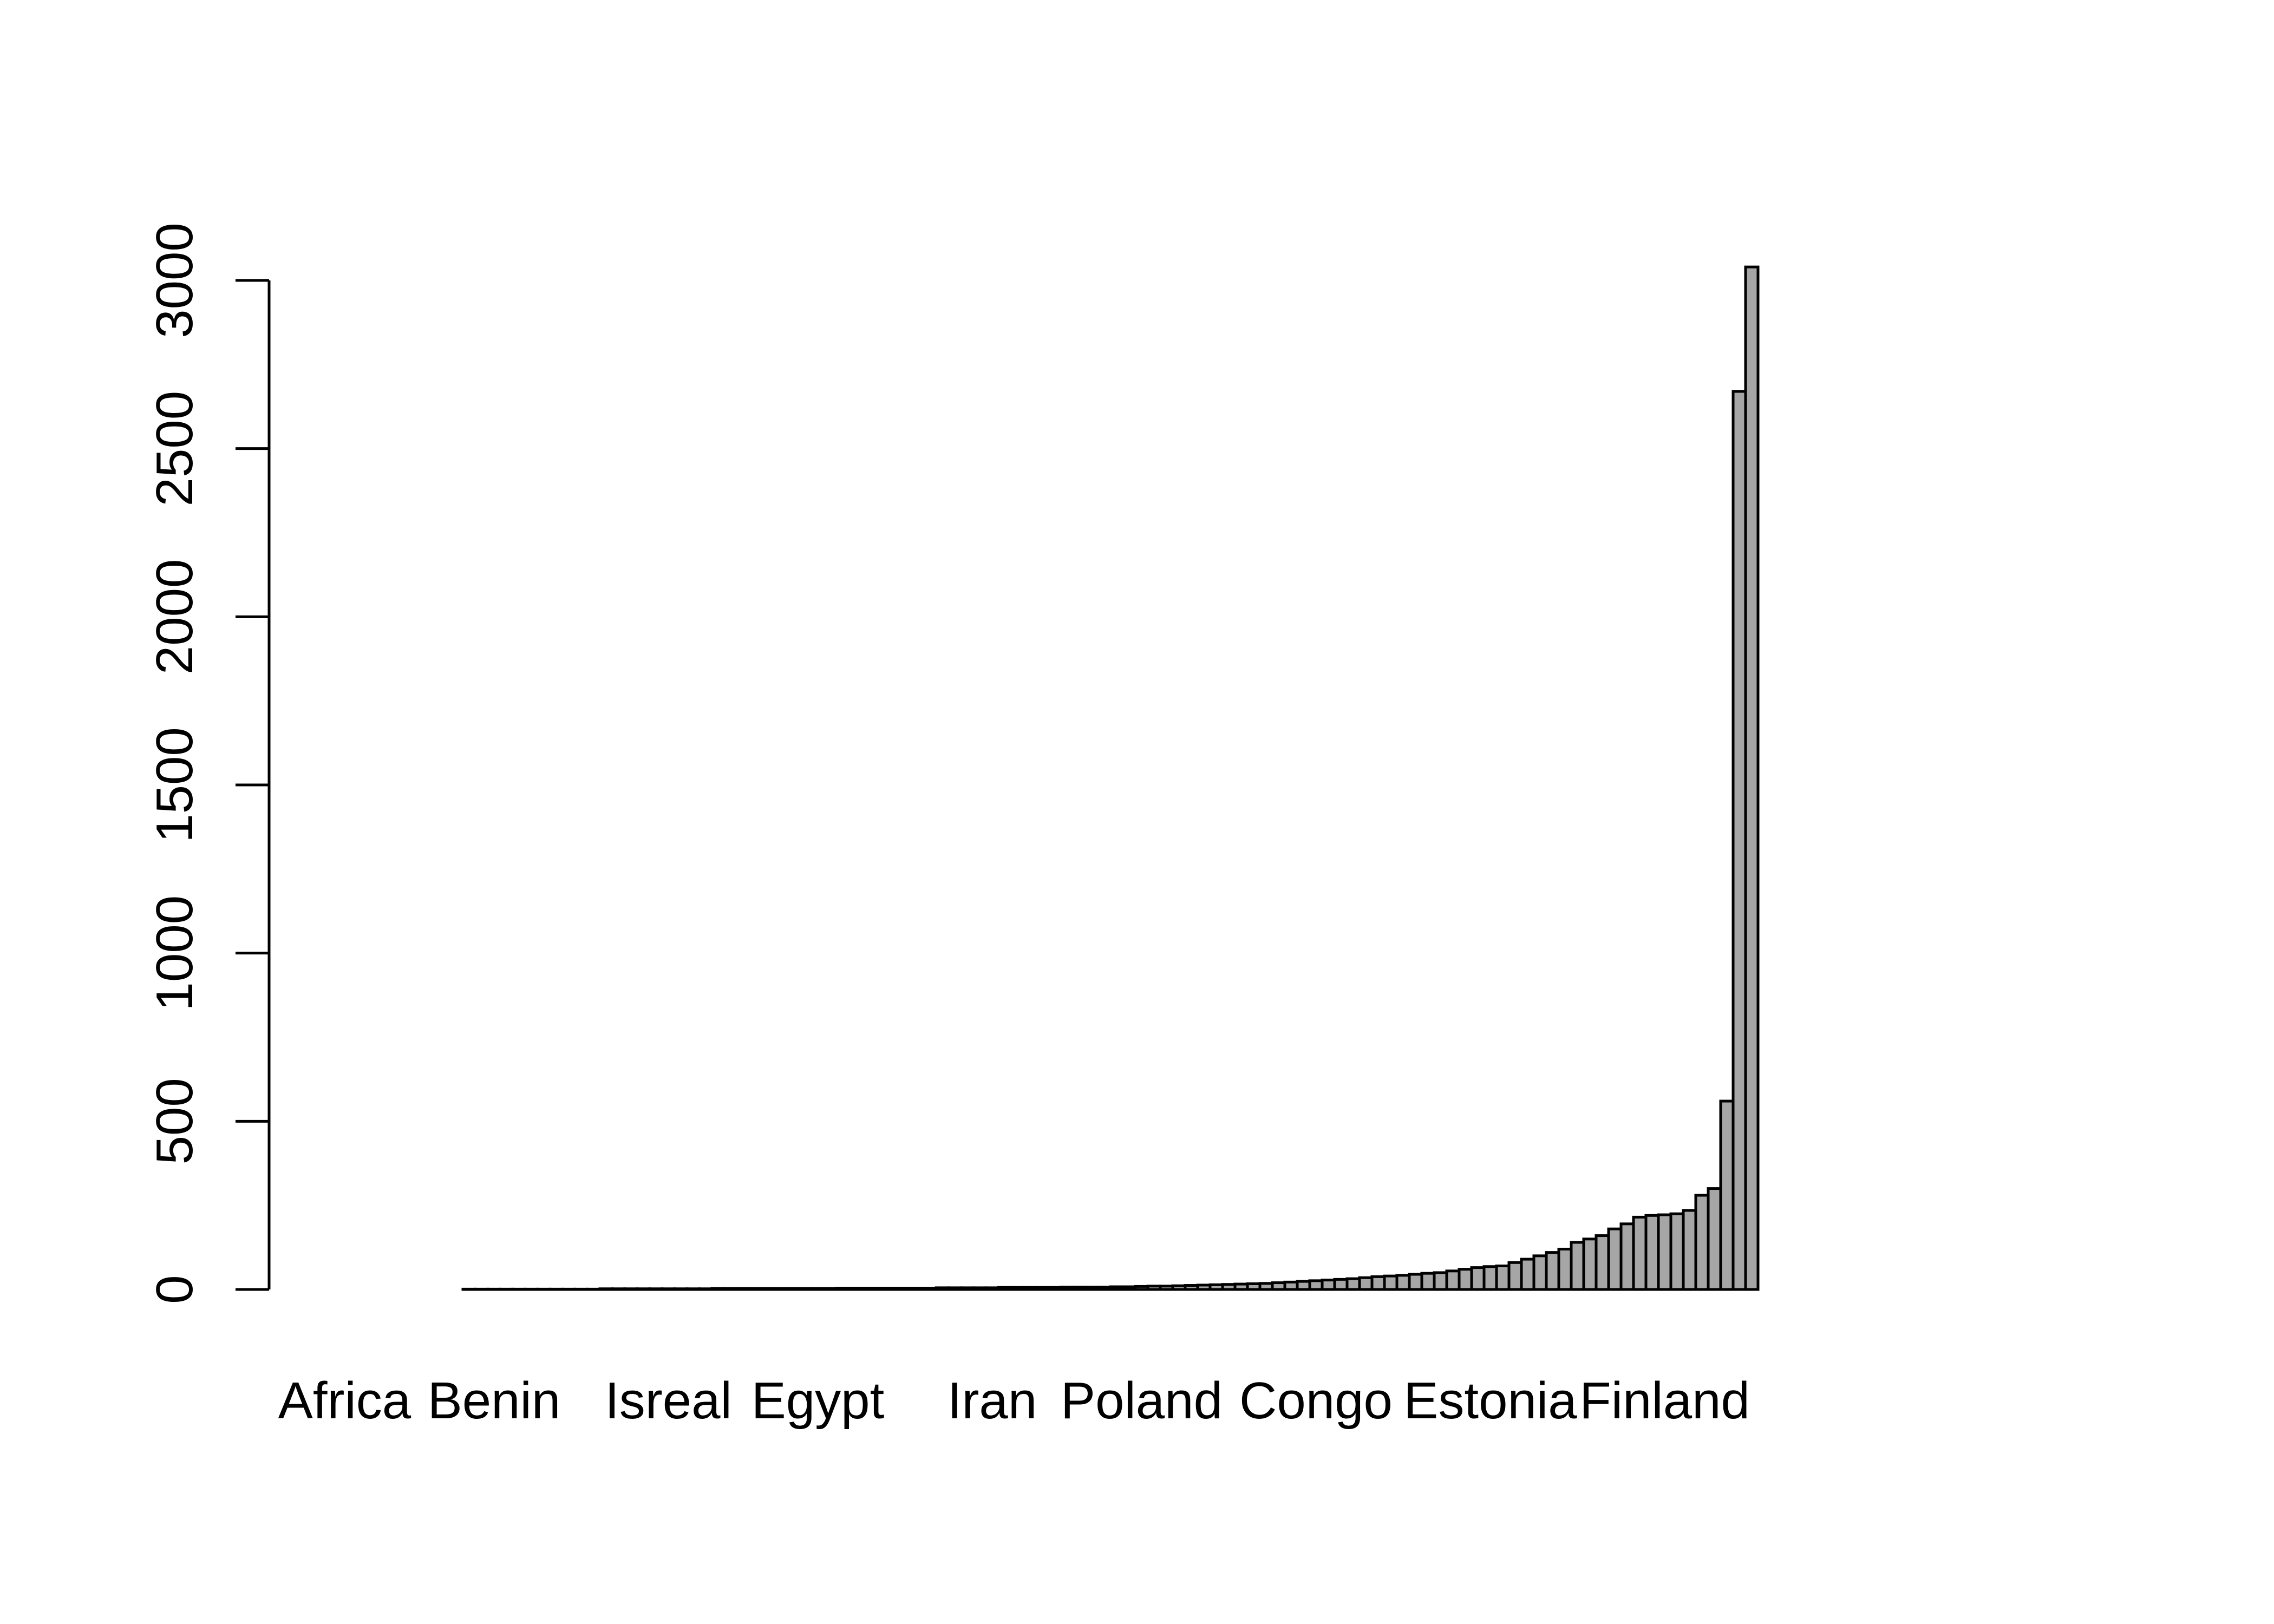 Image resolution: width=2274 pixels, height=1624 pixels. Describe the element at coordinates (209, 763) in the screenshot. I see `y-axis: 0 500 1000 1500 2000 2500 3000` at that location.